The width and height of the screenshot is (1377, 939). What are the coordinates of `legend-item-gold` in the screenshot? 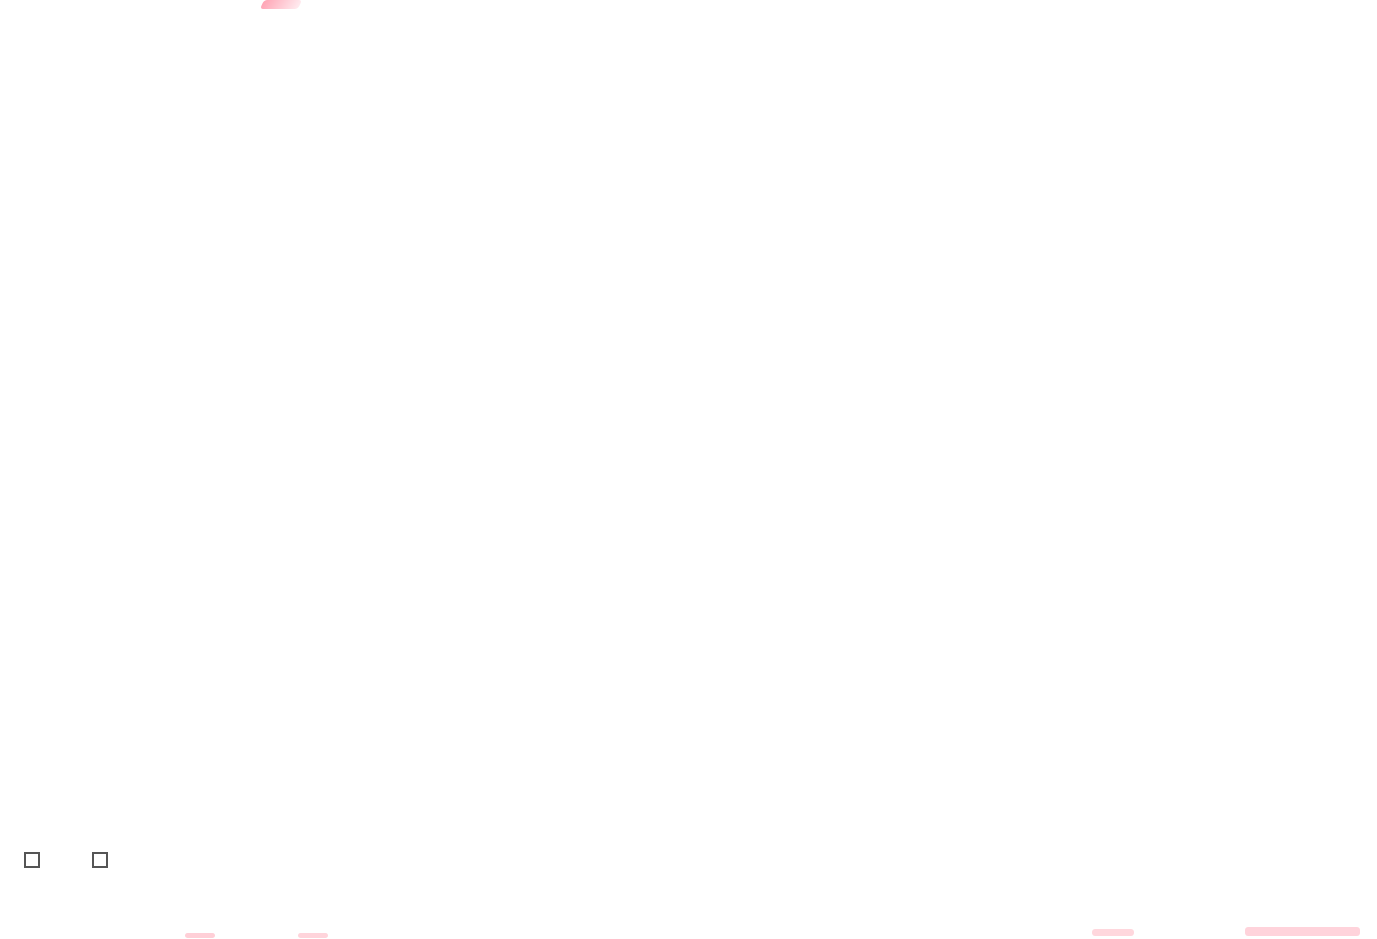 It's located at (35, 860).